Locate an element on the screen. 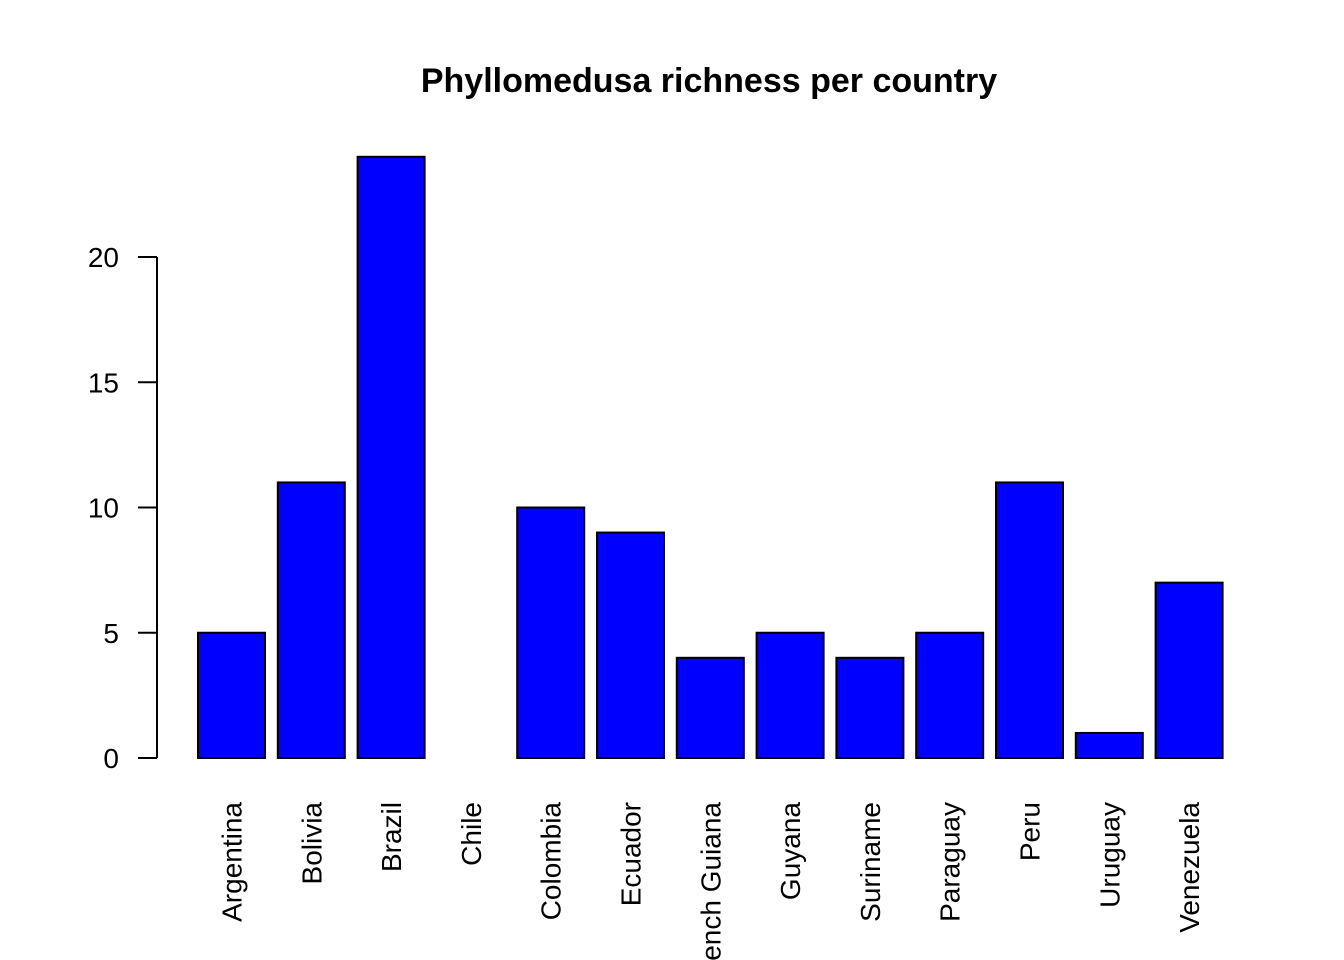  bar-uruguay is located at coordinates (1109, 745).